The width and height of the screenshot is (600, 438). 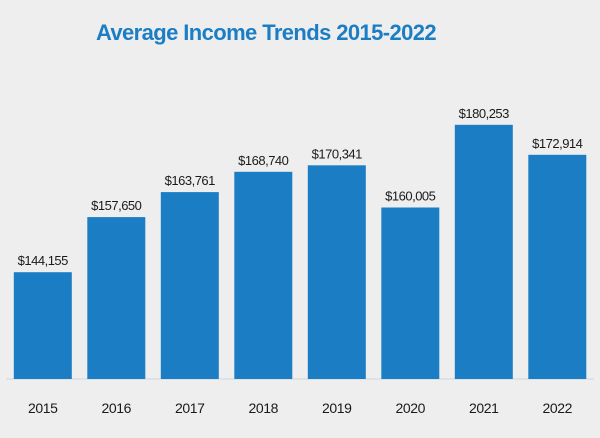 What do you see at coordinates (557, 143) in the screenshot?
I see `value-label-2022: $172,914` at bounding box center [557, 143].